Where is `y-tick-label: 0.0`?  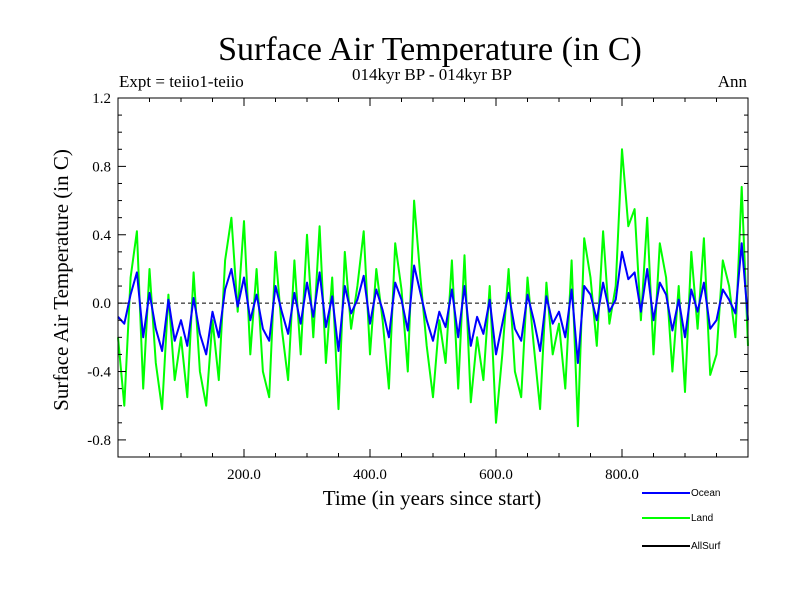 y-tick-label: 0.0 is located at coordinates (101, 304).